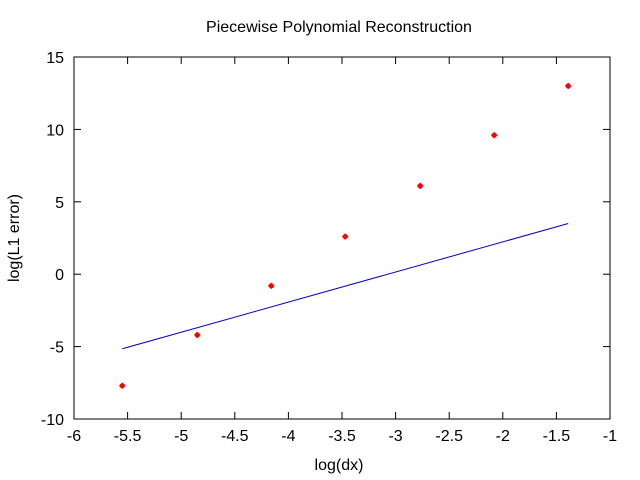  Describe the element at coordinates (339, 27) in the screenshot. I see `chart-title: Piecewise Polynomial Reconstruction` at that location.